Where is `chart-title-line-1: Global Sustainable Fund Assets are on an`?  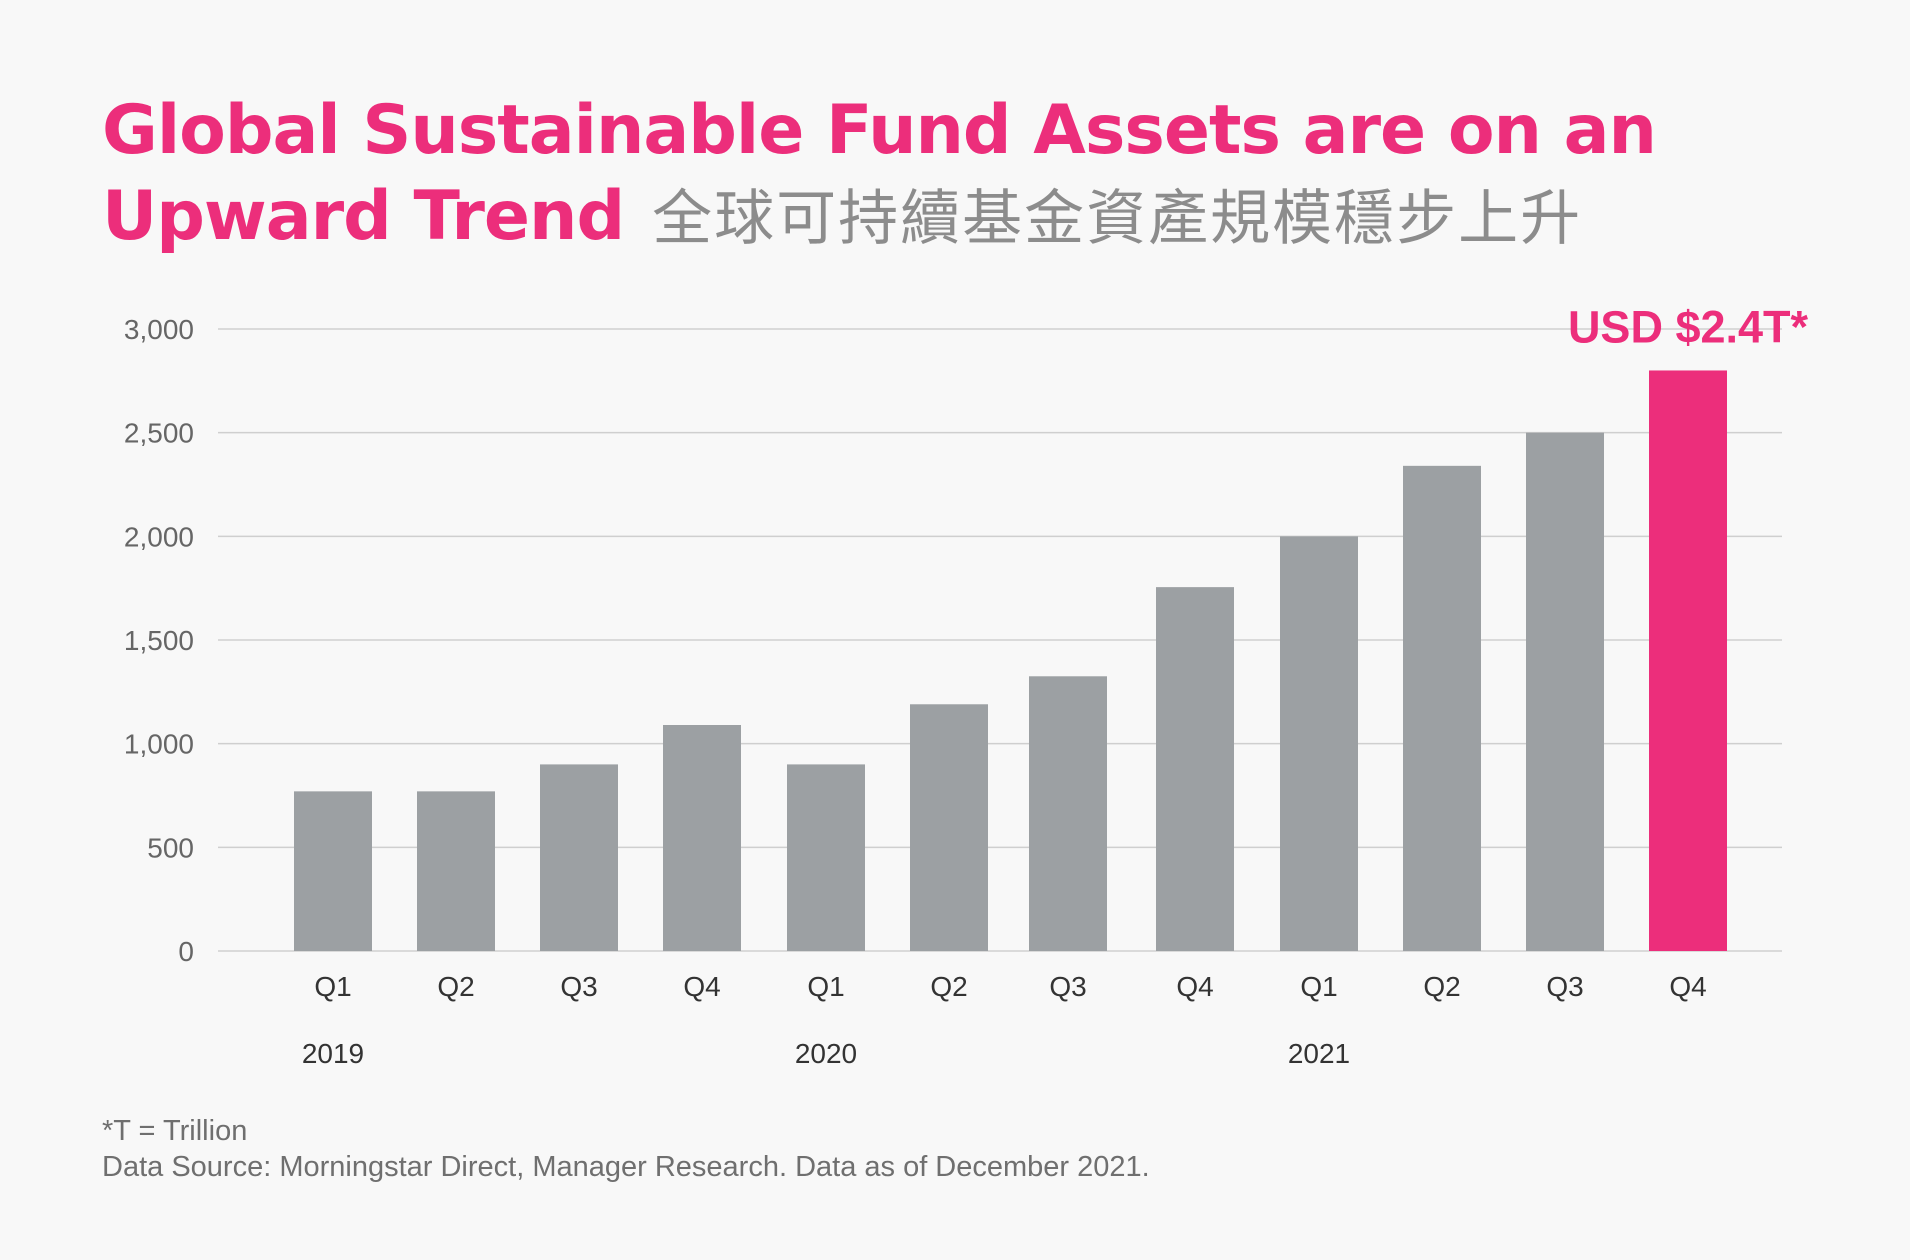 chart-title-line-1: Global Sustainable Fund Assets are on an is located at coordinates (879, 130).